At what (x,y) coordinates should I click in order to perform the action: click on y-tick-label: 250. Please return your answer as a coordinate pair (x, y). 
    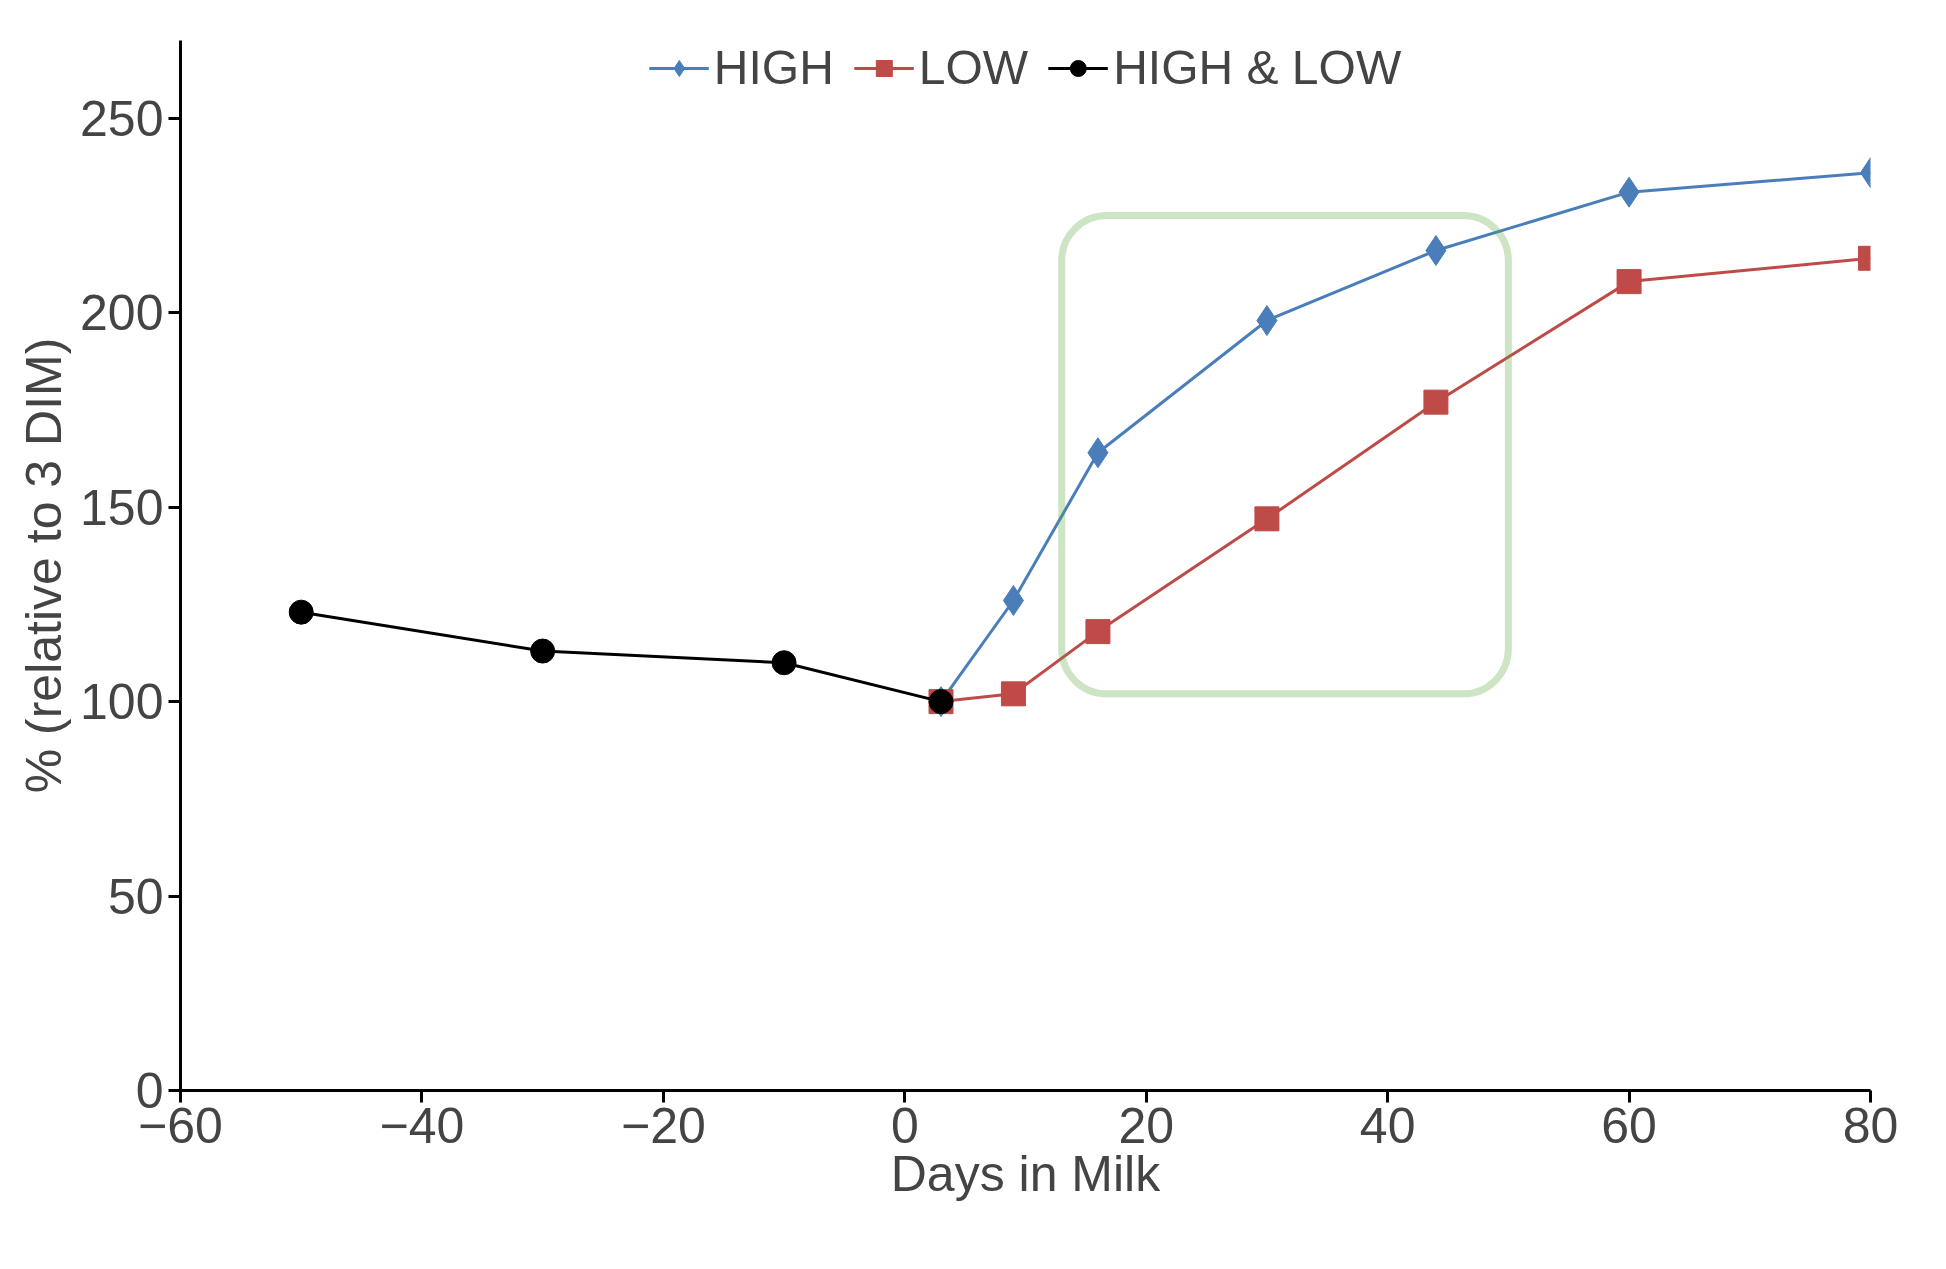
    Looking at the image, I should click on (122, 118).